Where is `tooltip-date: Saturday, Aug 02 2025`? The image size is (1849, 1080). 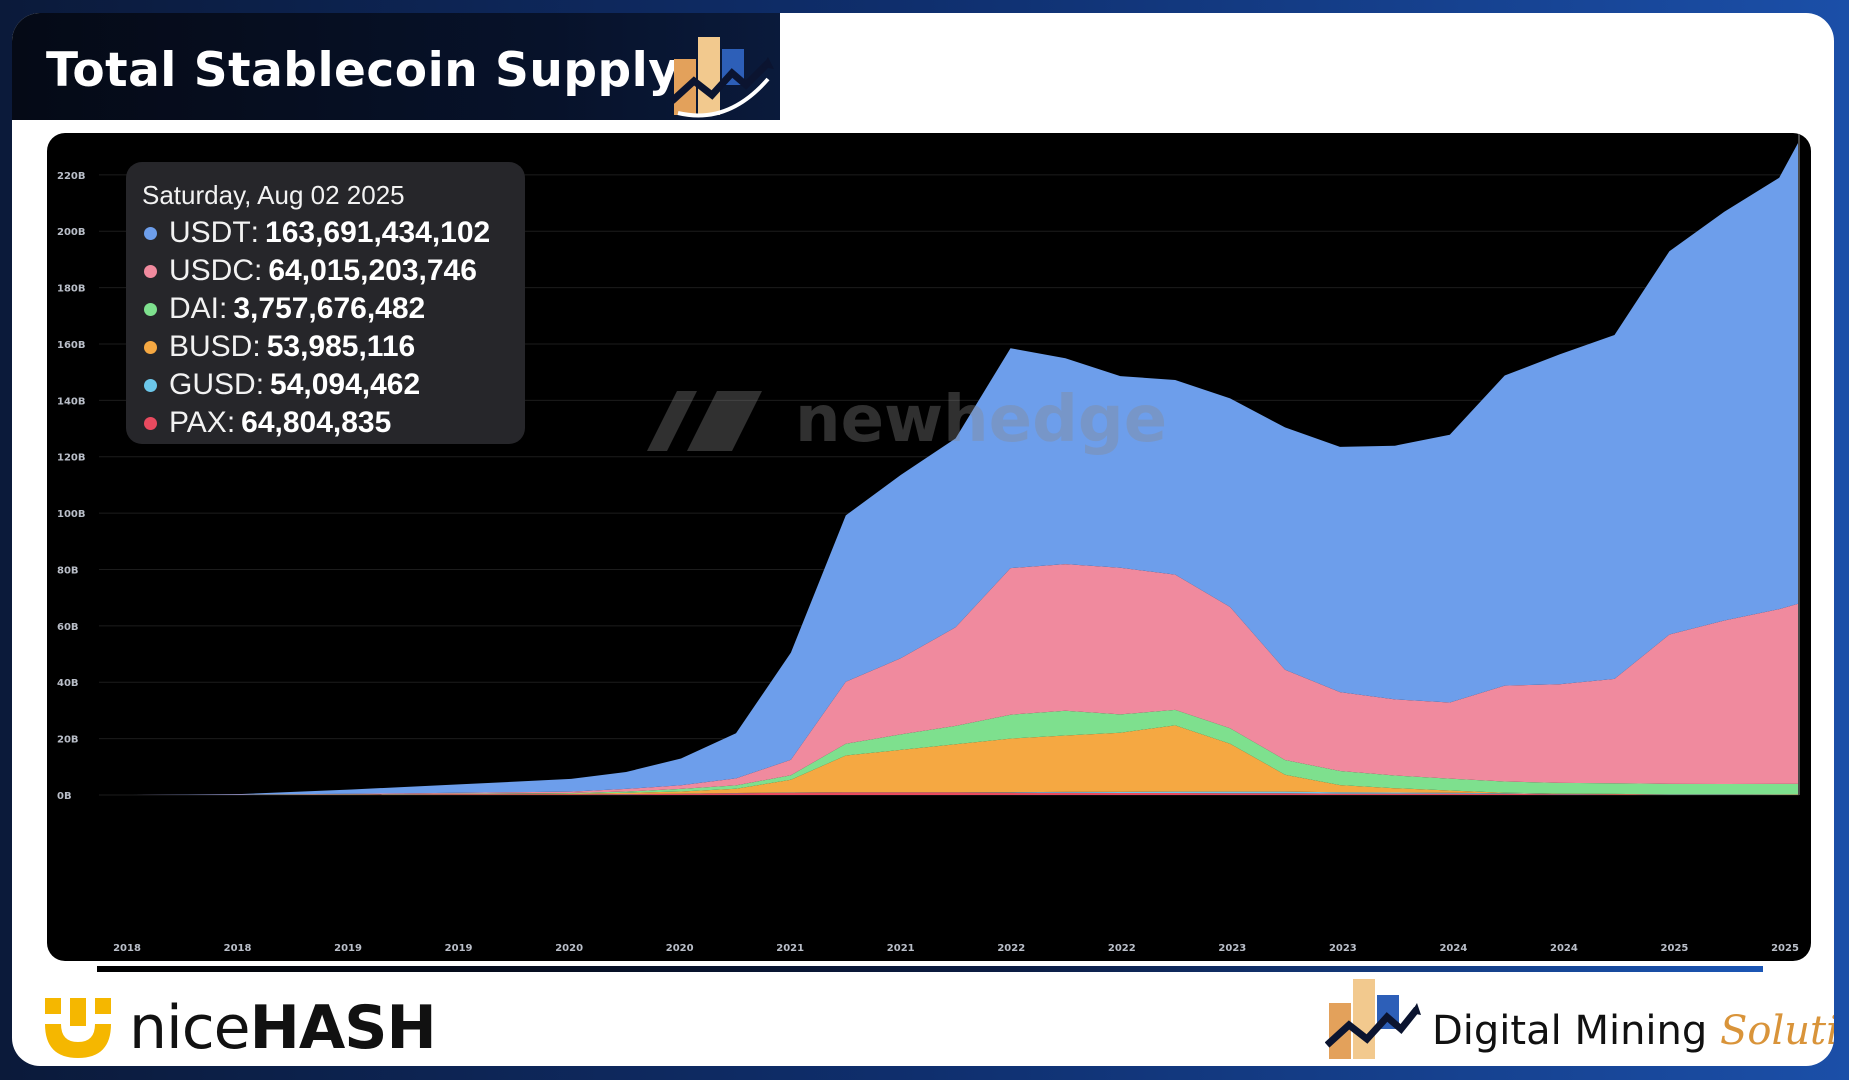 tooltip-date: Saturday, Aug 02 2025 is located at coordinates (273, 195).